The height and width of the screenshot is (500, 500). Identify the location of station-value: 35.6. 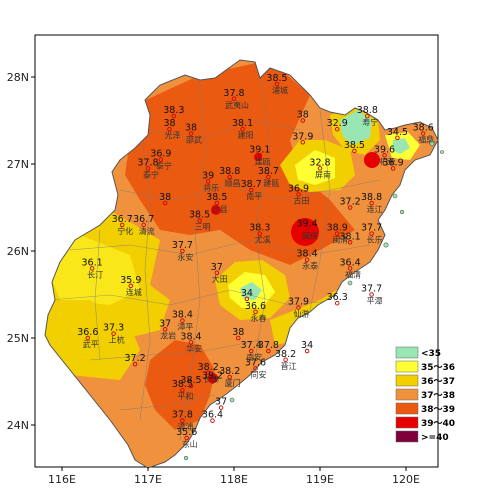
(186, 432).